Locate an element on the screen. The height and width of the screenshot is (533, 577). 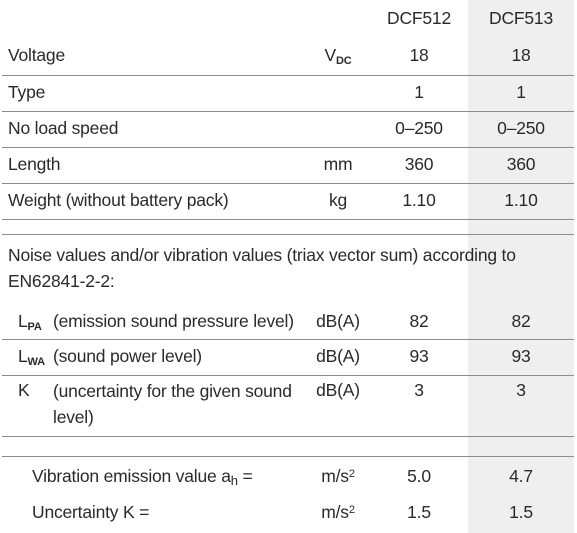
table-row-lwa: LWA (sound power level) dB(A) 93 93 is located at coordinates (288, 358).